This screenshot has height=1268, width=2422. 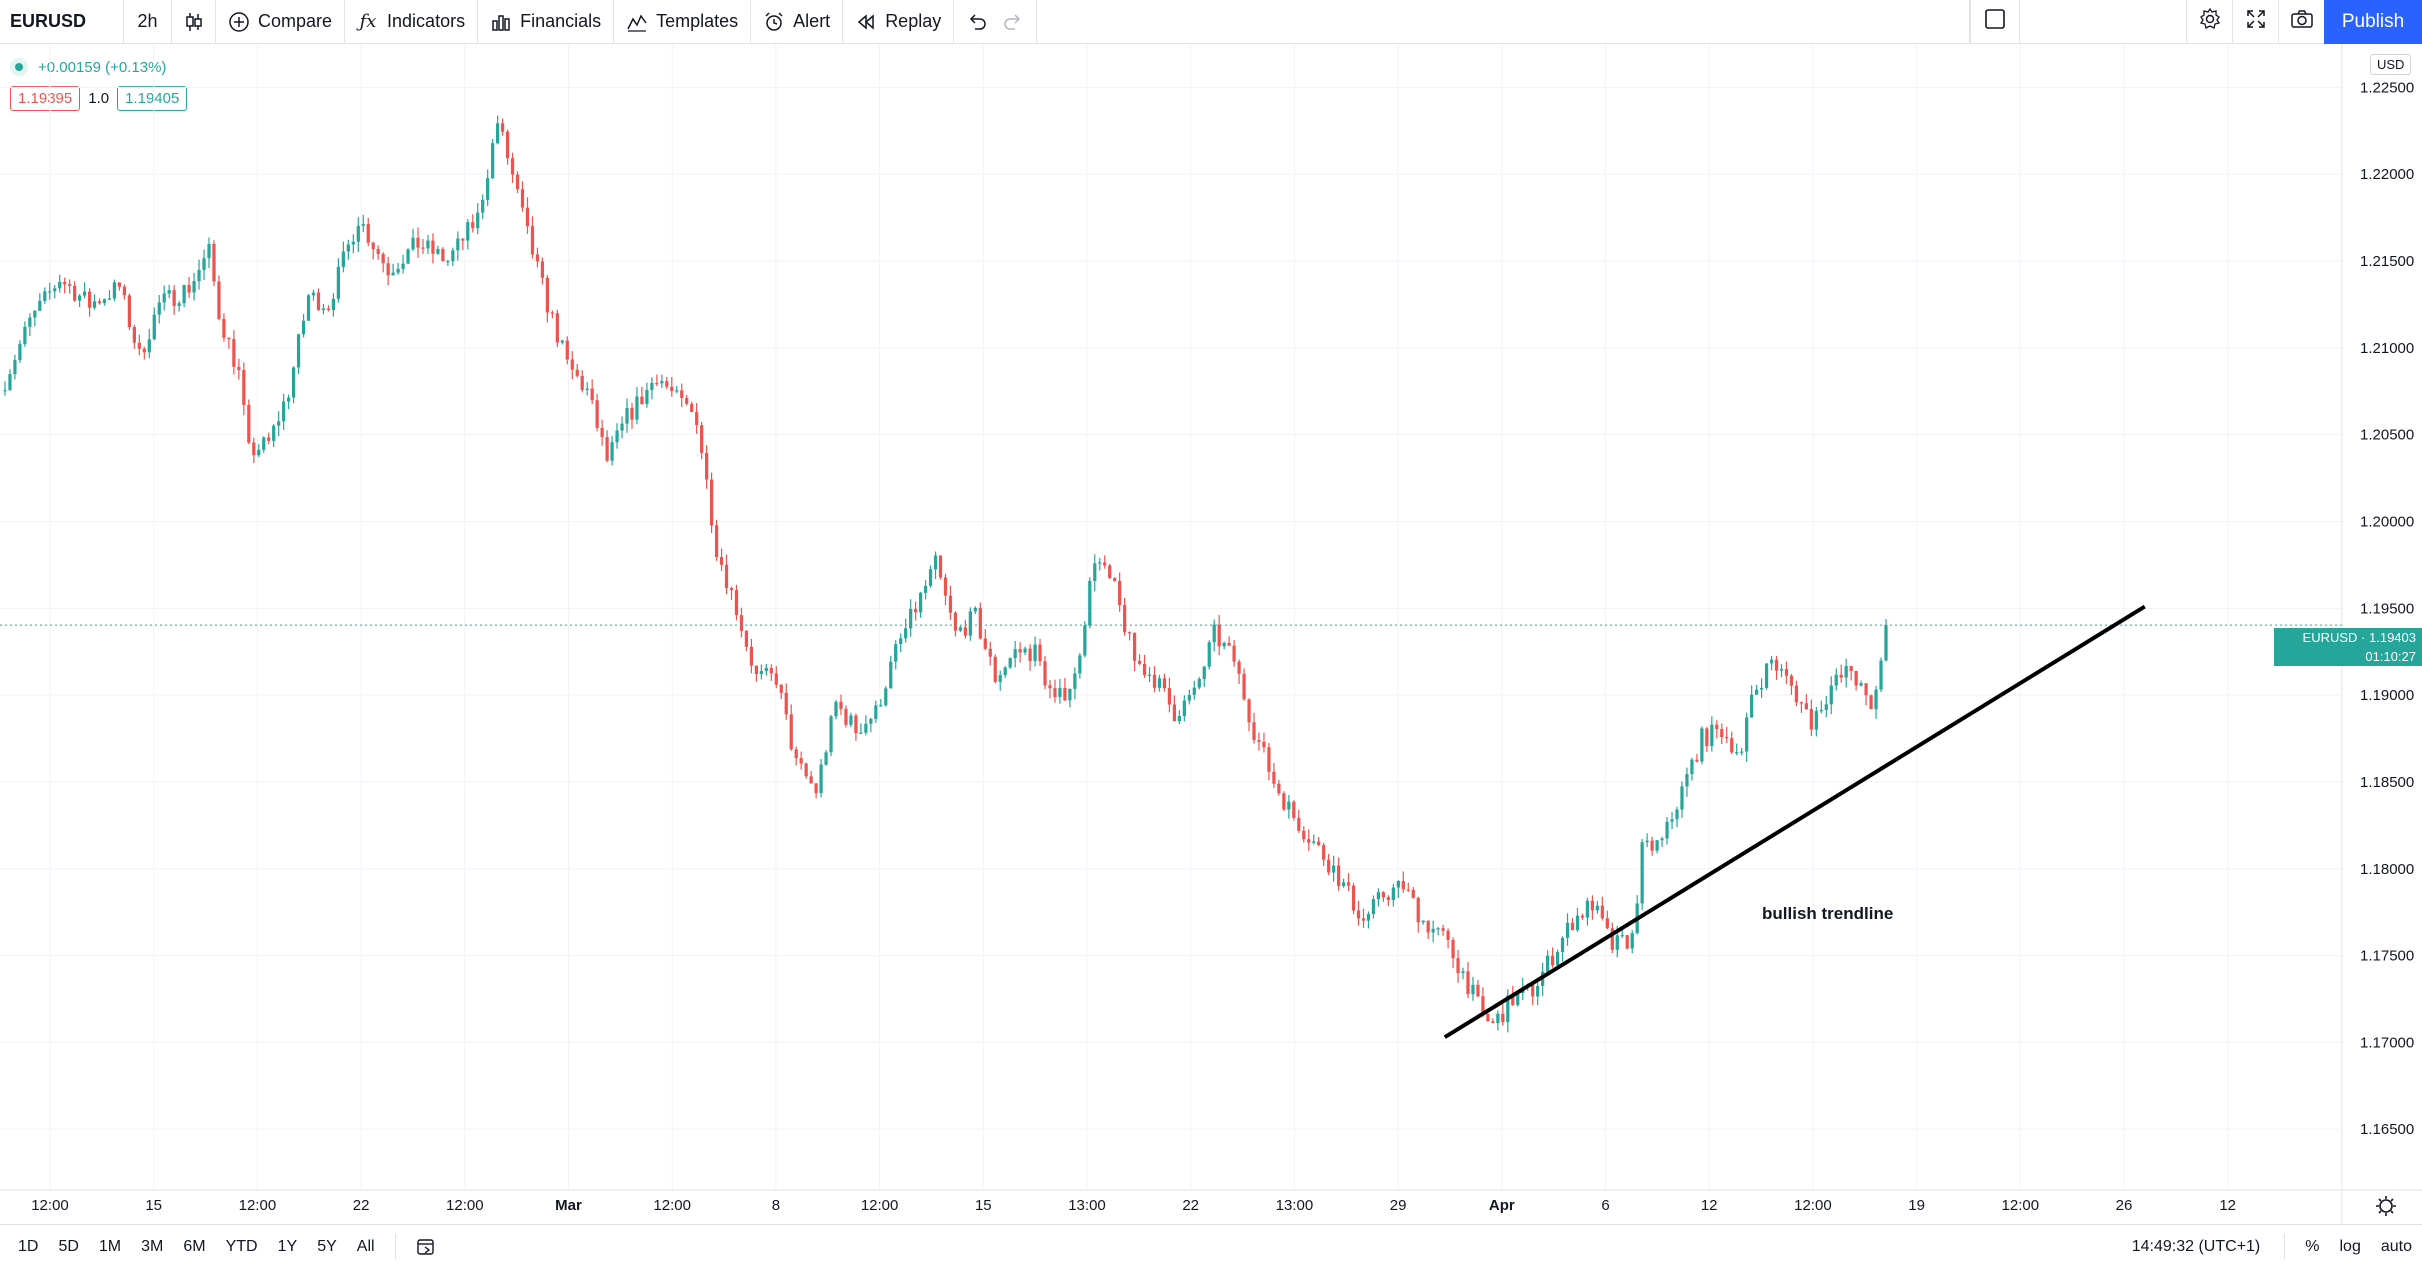 I want to click on replay-button: Replay, so click(x=899, y=22).